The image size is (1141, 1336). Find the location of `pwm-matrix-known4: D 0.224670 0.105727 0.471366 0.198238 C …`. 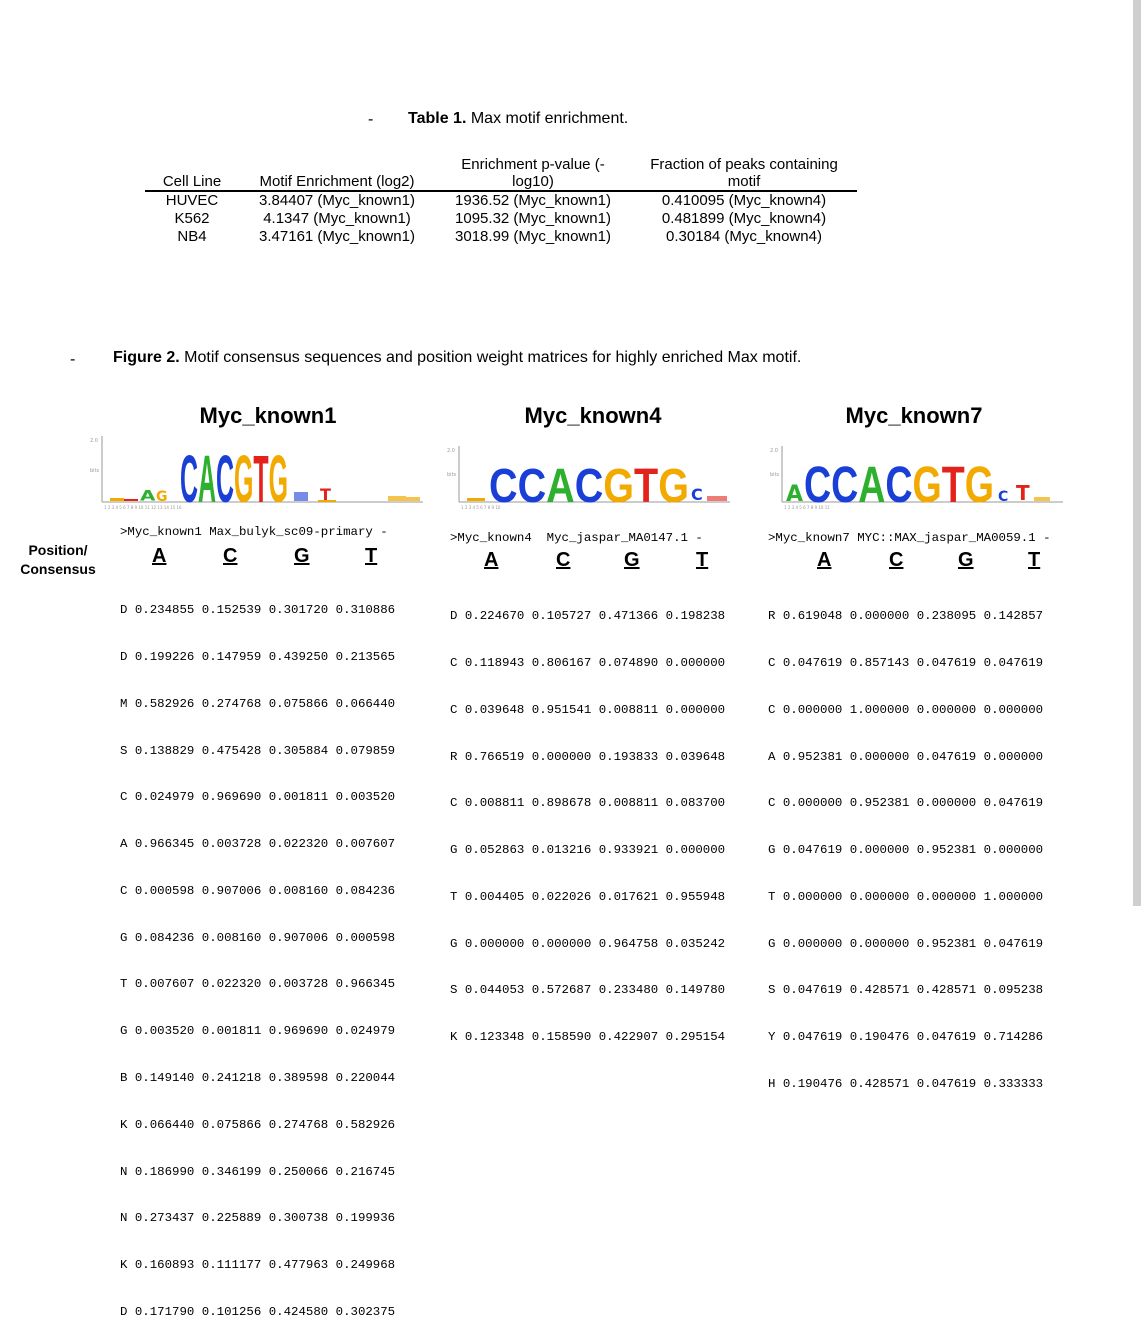

pwm-matrix-known4: D 0.224670 0.105727 0.471366 0.198238 C … is located at coordinates (587, 819).